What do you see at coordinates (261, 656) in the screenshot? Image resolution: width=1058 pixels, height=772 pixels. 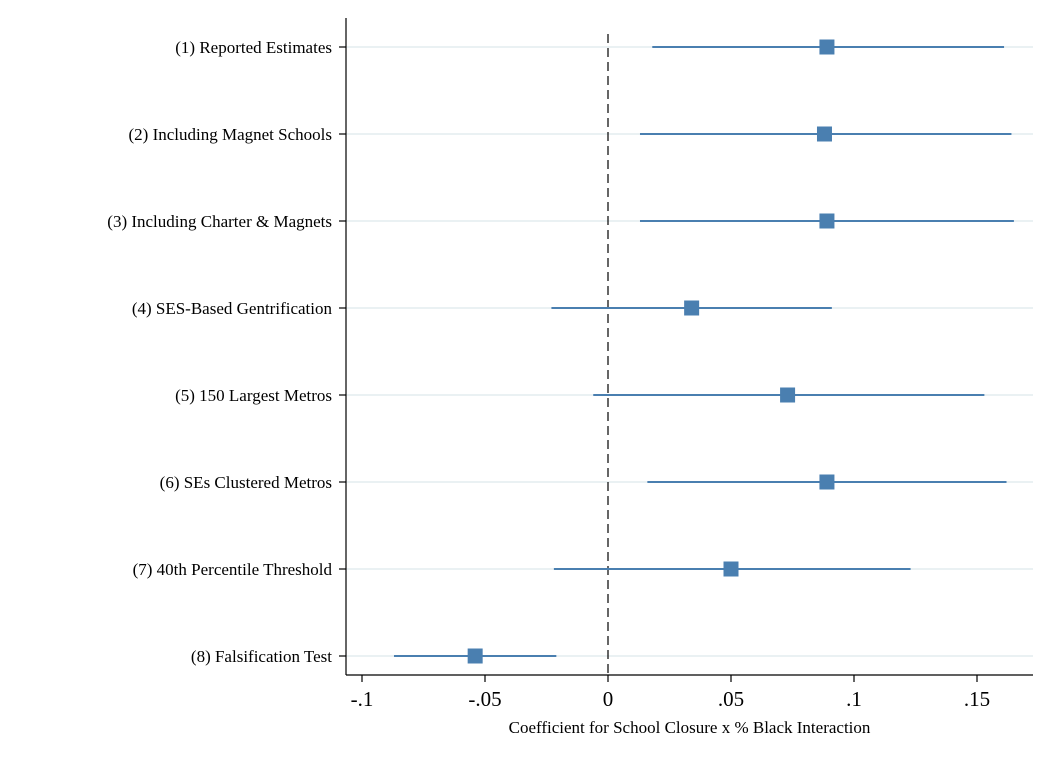 I see `y-tick-label: (8) Falsification Test` at bounding box center [261, 656].